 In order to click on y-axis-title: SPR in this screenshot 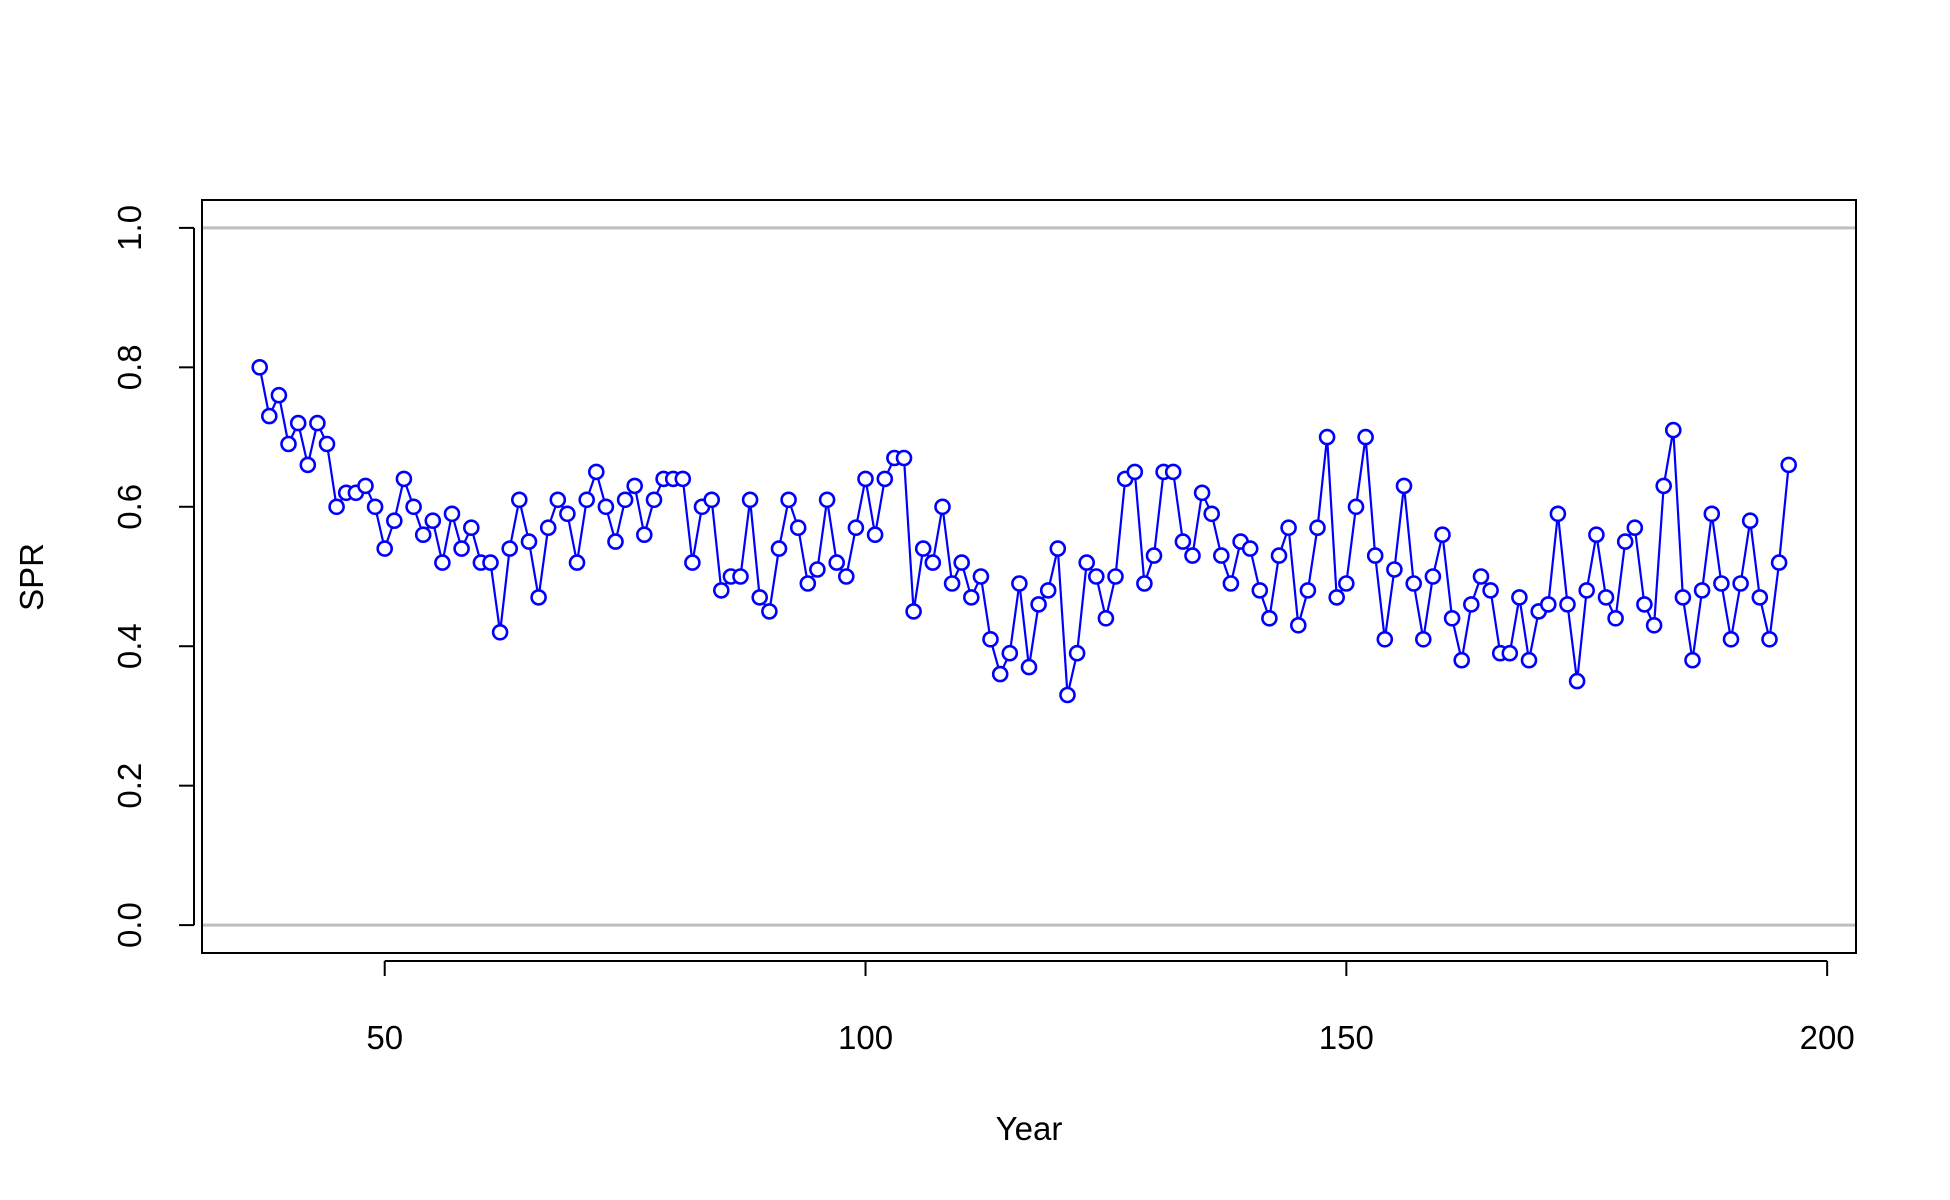, I will do `click(31, 577)`.